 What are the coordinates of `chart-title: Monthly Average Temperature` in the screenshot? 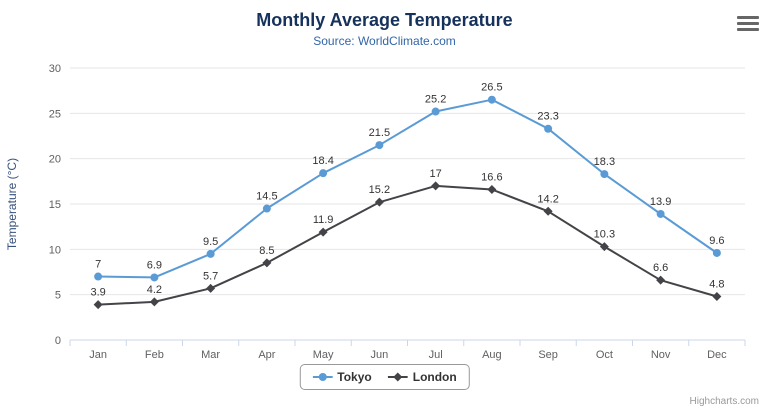 It's located at (384, 20).